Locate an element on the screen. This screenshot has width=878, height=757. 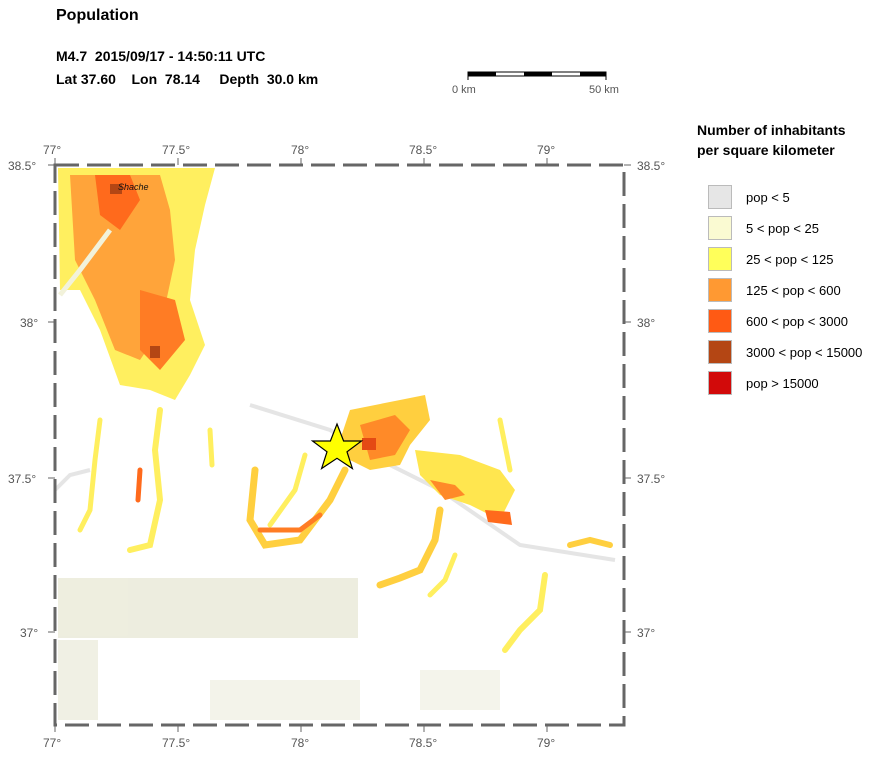
legend-label: 3000 < pop < 15000 is located at coordinates (804, 352).